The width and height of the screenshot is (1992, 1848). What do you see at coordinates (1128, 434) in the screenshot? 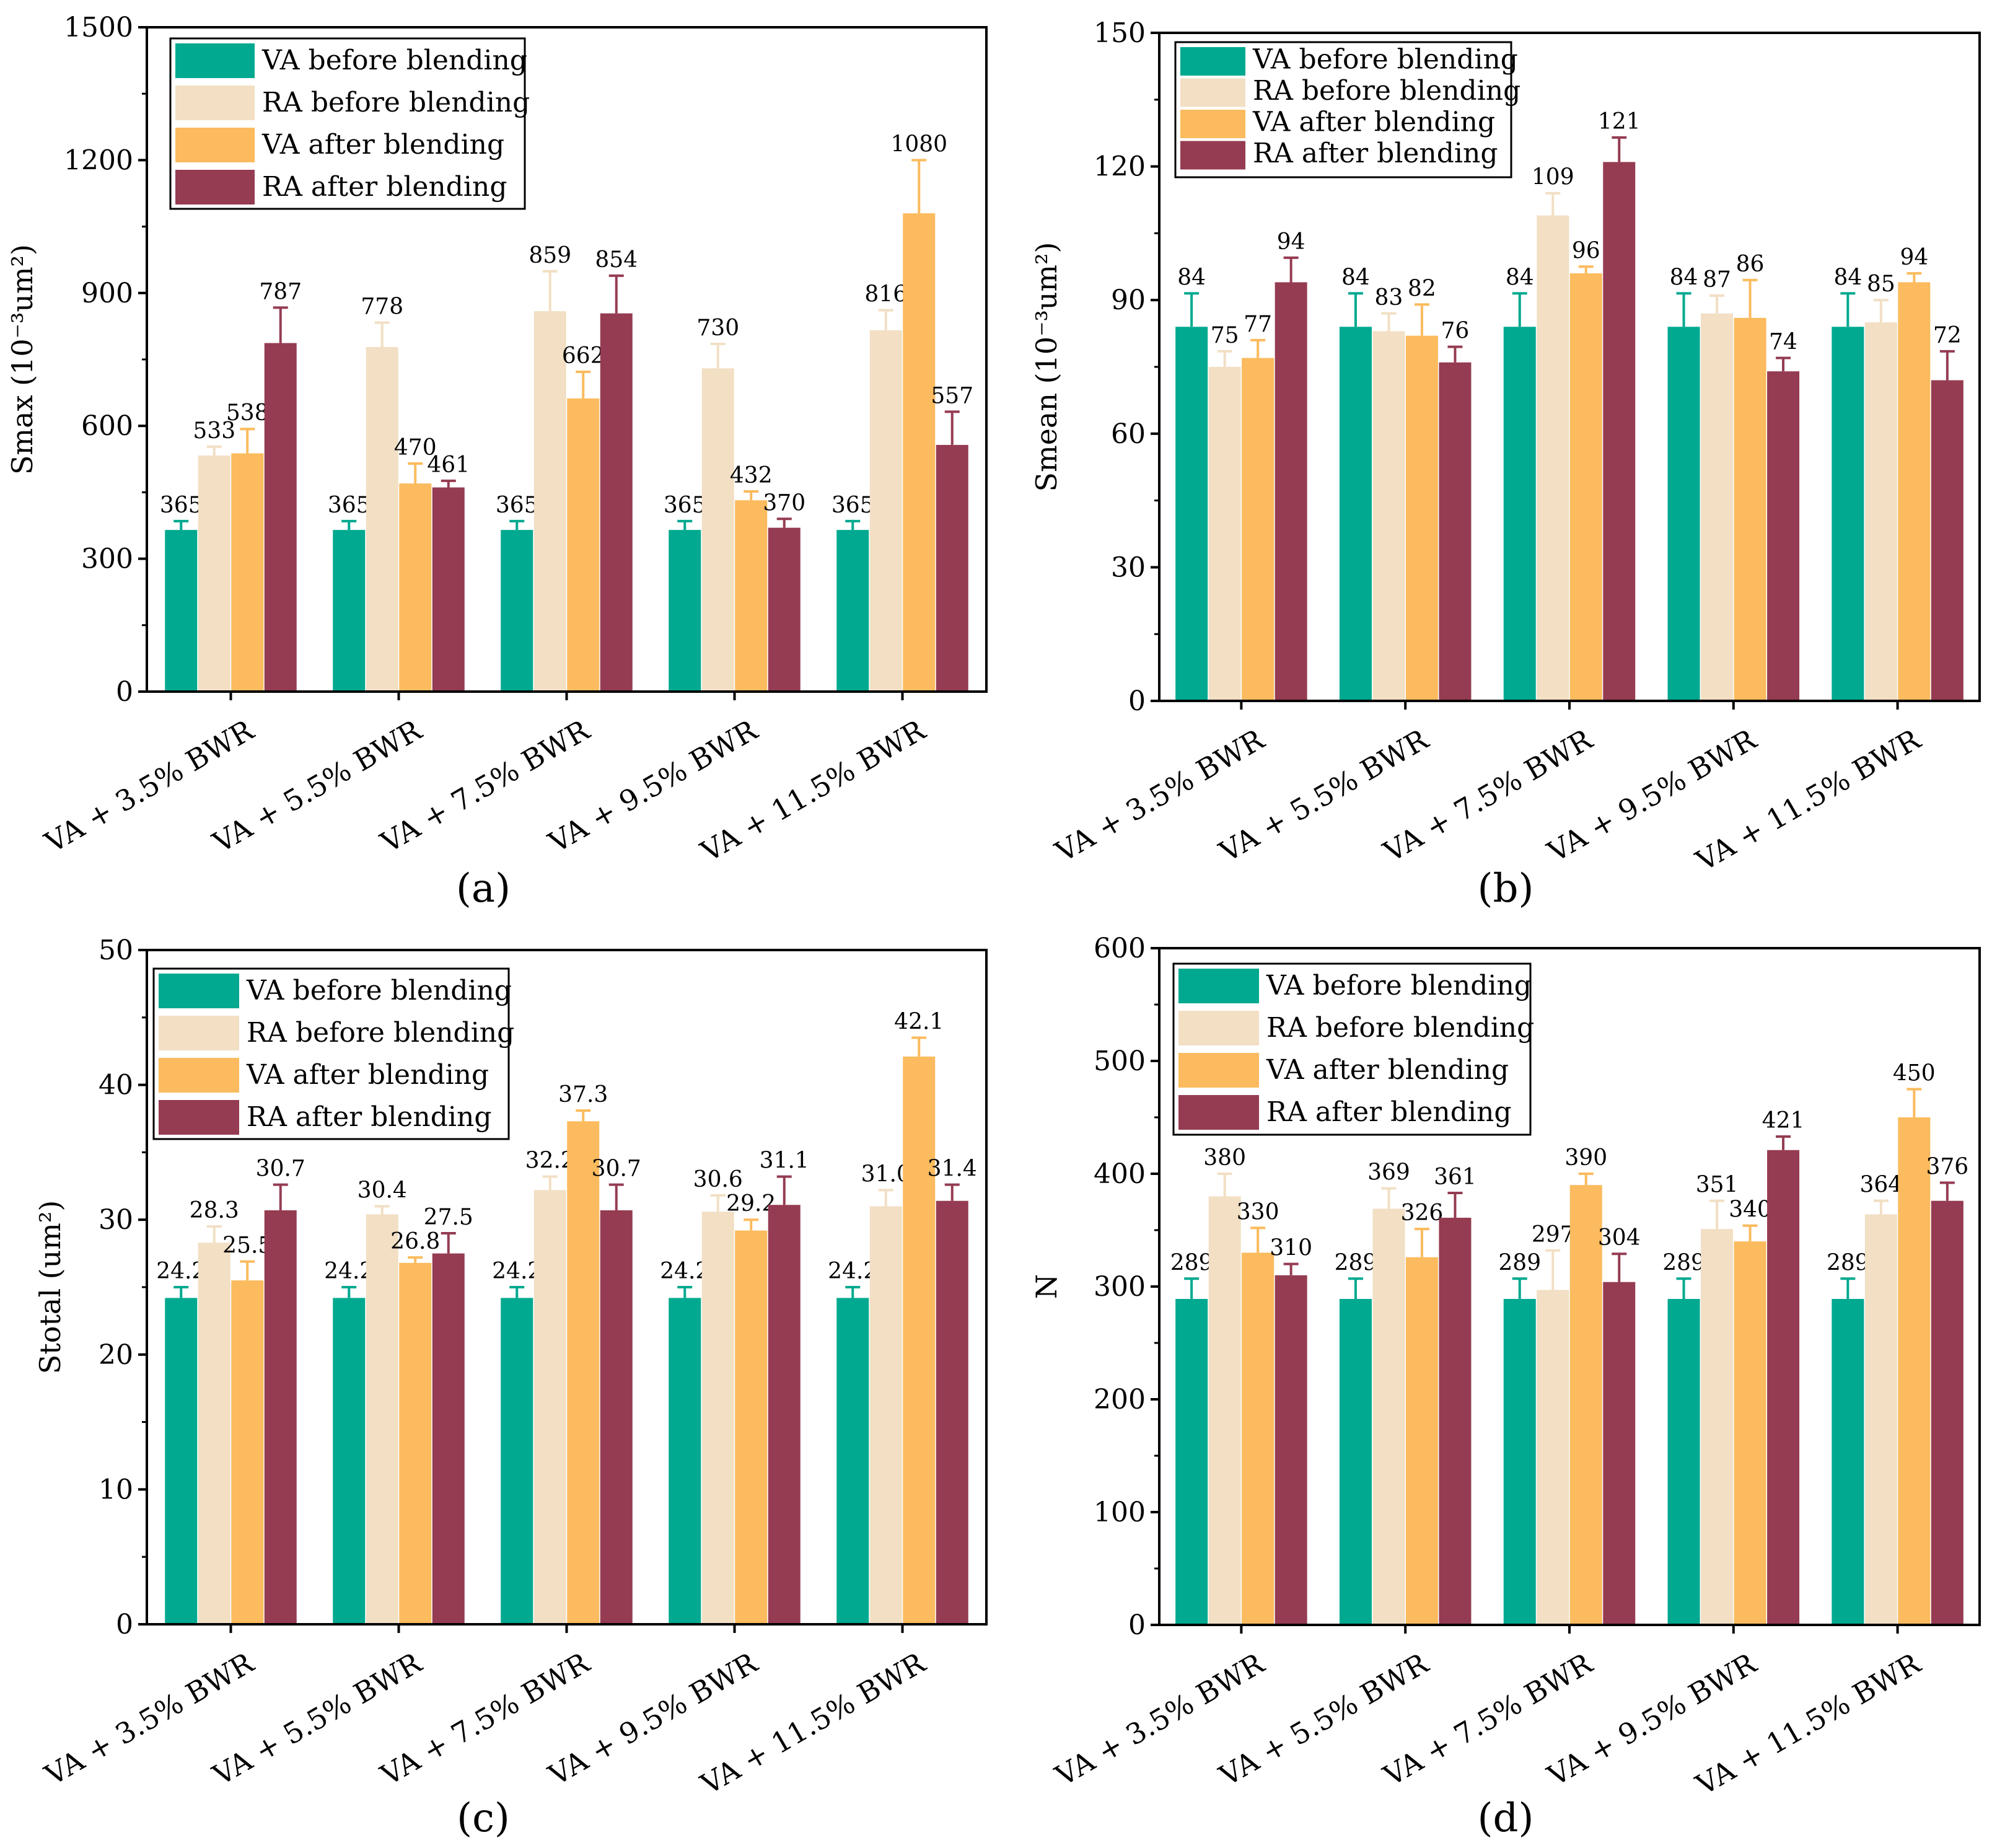
I see `y-tick-label: 60` at bounding box center [1128, 434].